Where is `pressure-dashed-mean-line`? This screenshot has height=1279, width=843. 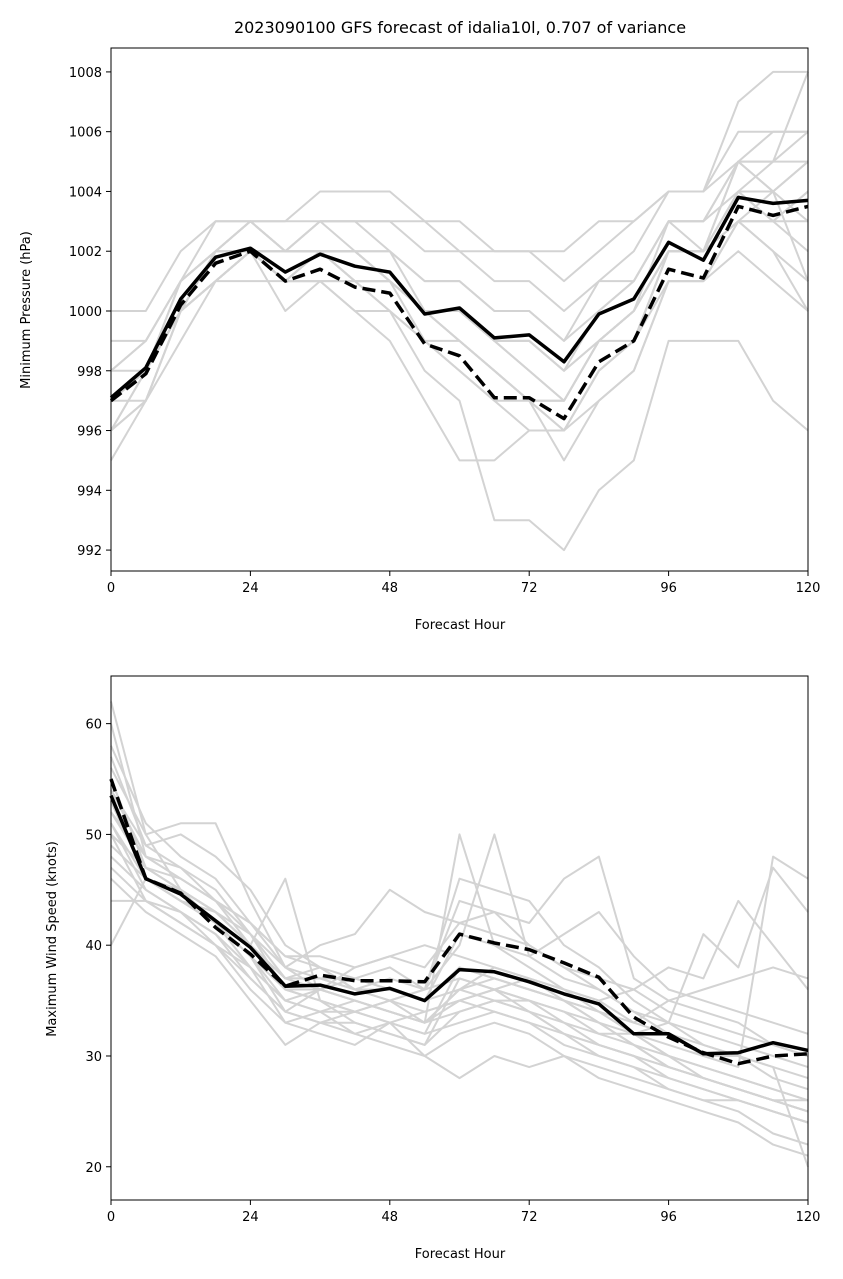
pressure-dashed-mean-line is located at coordinates (459, 312).